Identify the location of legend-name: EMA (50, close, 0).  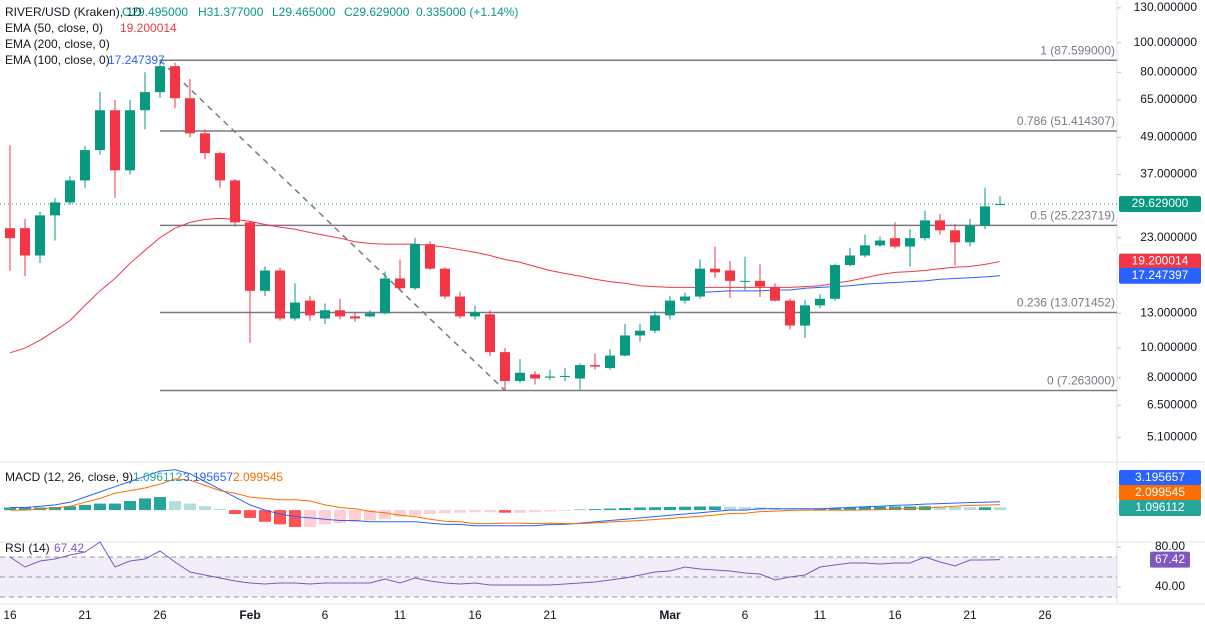
(54, 28).